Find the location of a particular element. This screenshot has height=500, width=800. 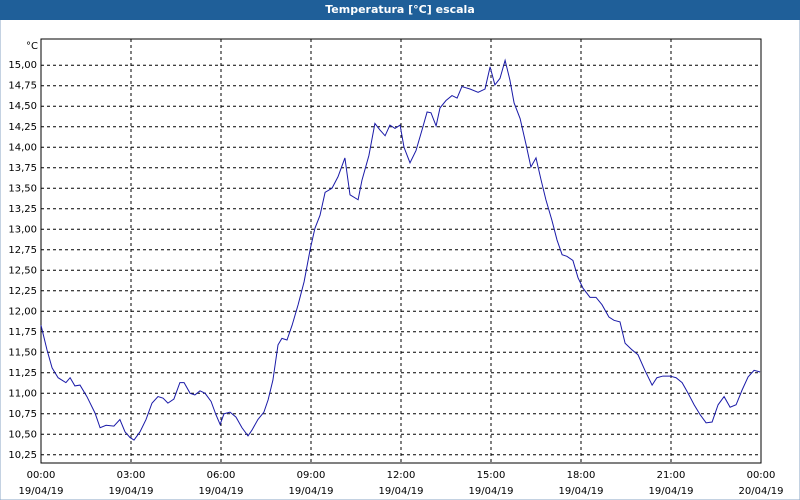

y-tick-label: 13,00 is located at coordinates (22, 229).